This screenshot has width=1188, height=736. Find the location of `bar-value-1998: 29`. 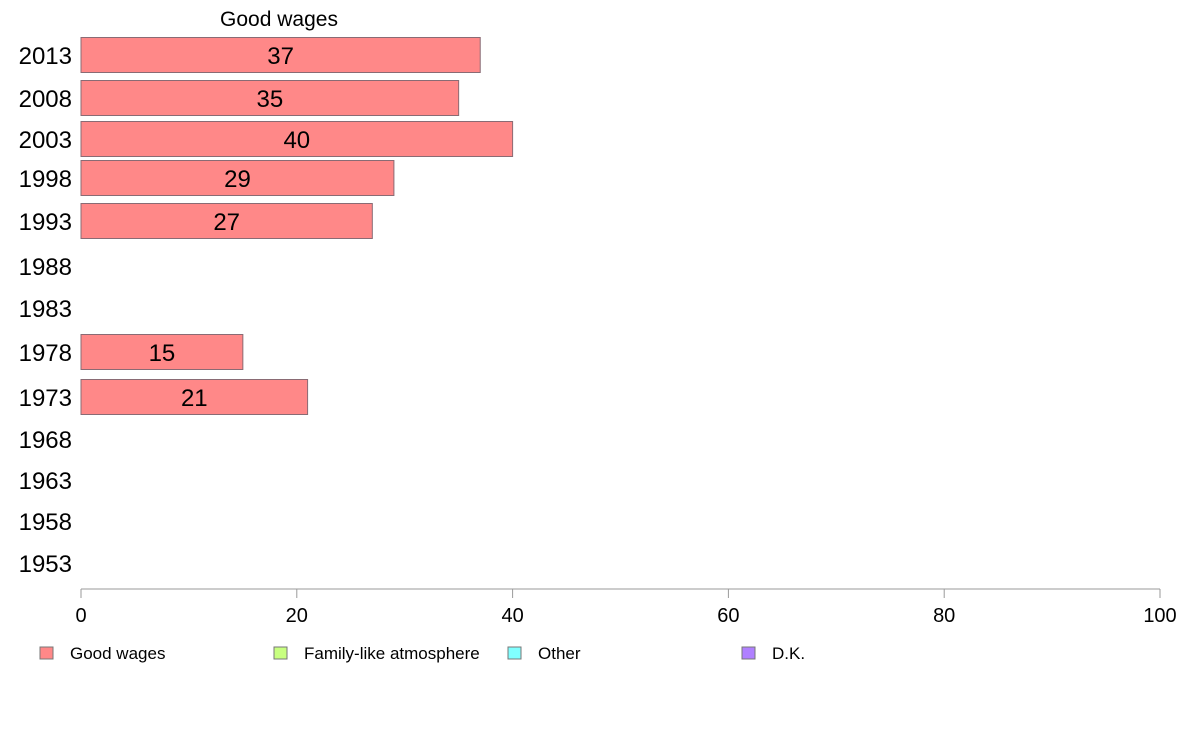

bar-value-1998: 29 is located at coordinates (237, 179).